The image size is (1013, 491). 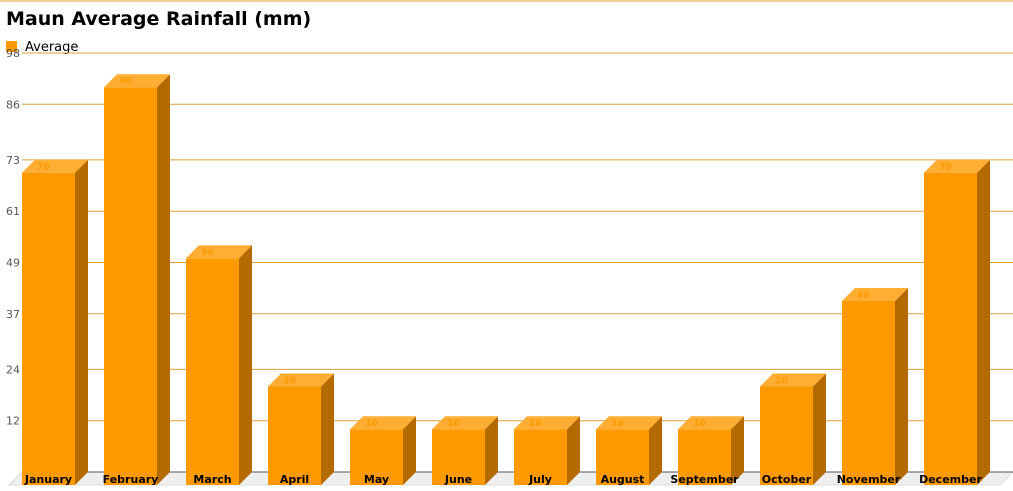 What do you see at coordinates (623, 479) in the screenshot?
I see `x-tick-label: August` at bounding box center [623, 479].